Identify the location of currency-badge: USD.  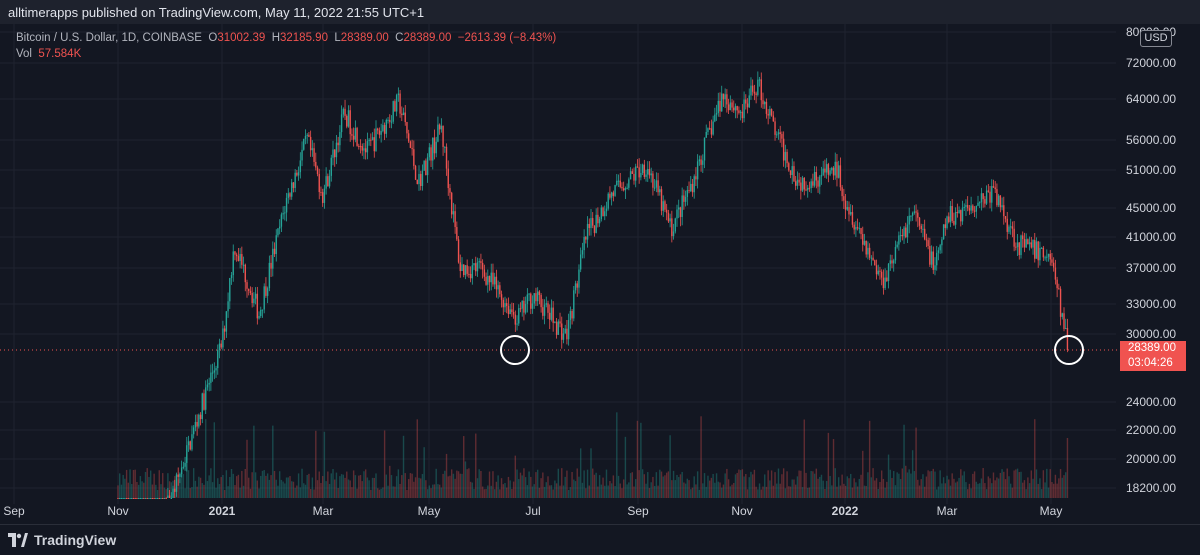
(1156, 38).